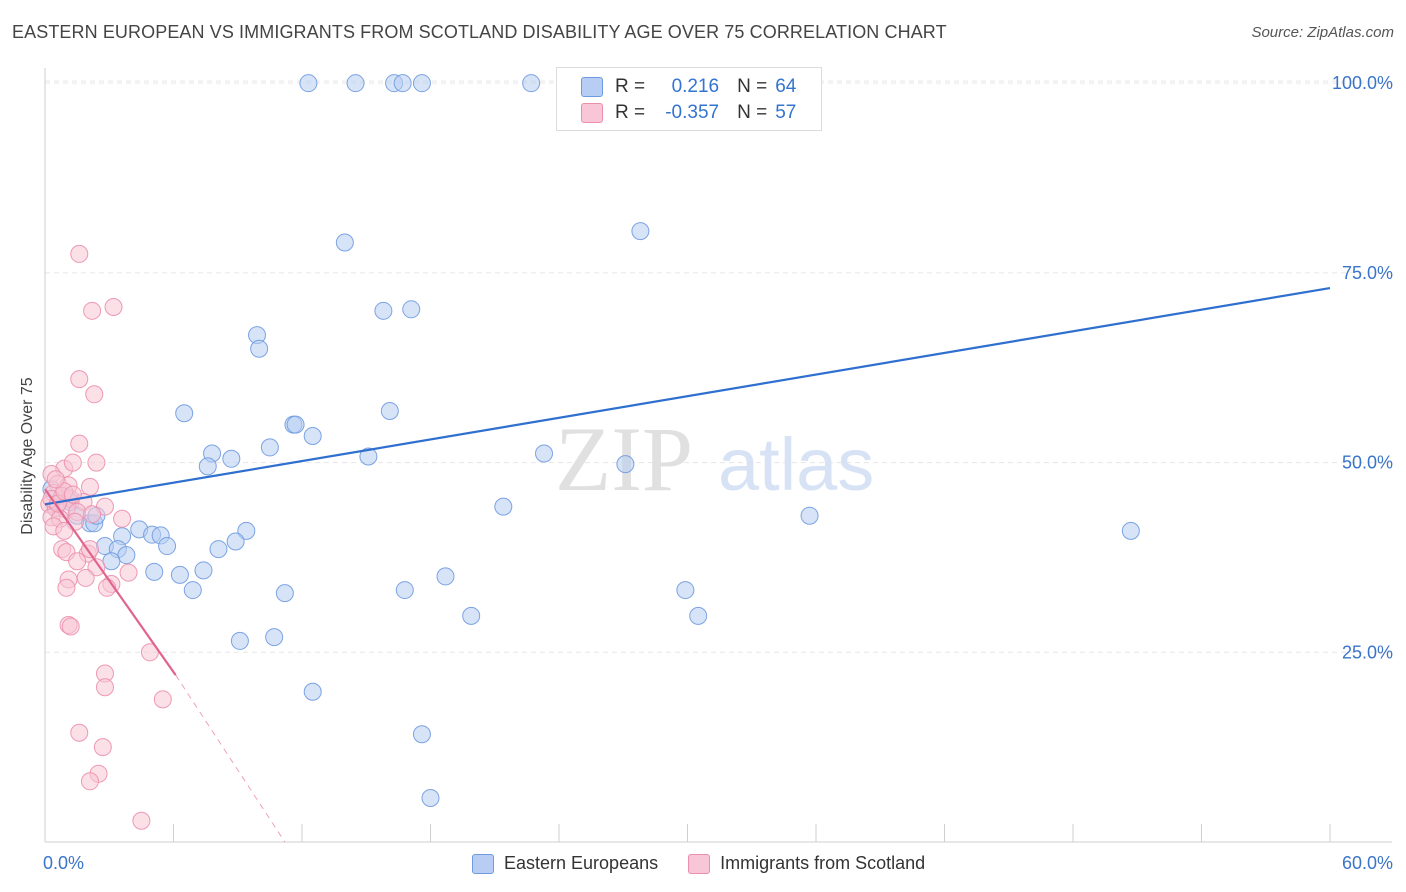 Image resolution: width=1406 pixels, height=892 pixels. I want to click on x-tick-label: 0.0%, so click(63, 863).